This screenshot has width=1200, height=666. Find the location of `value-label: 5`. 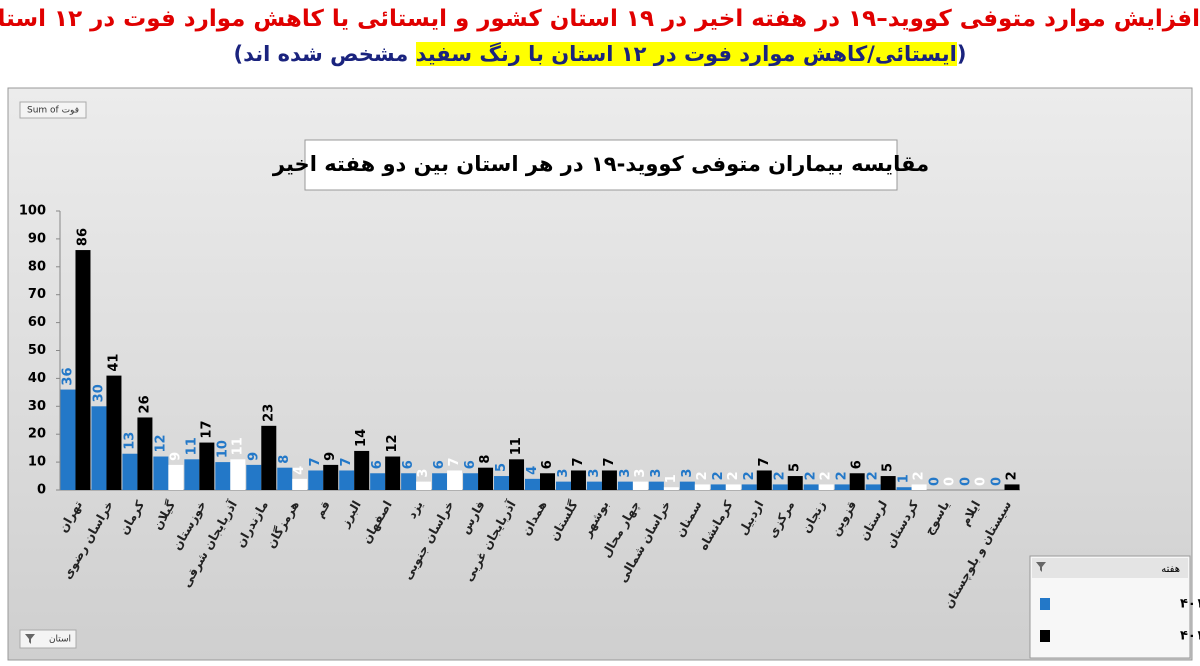

value-label: 5 is located at coordinates (795, 467).